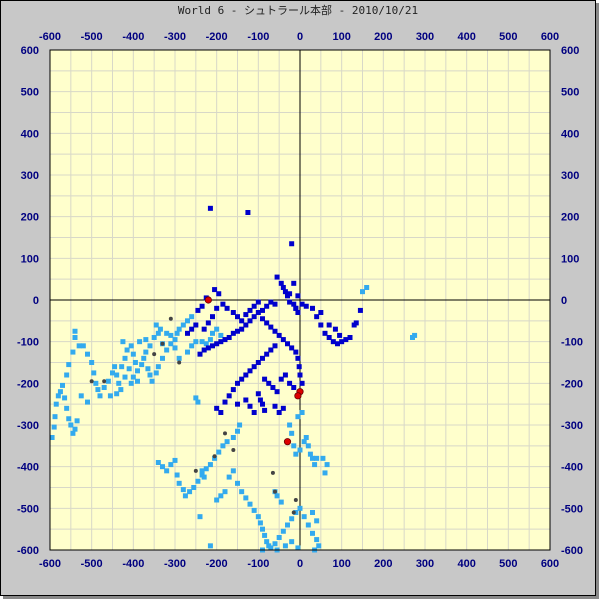 The height and width of the screenshot is (600, 600). What do you see at coordinates (570, 93) in the screenshot?
I see `y-tick-label-right: 500` at bounding box center [570, 93].